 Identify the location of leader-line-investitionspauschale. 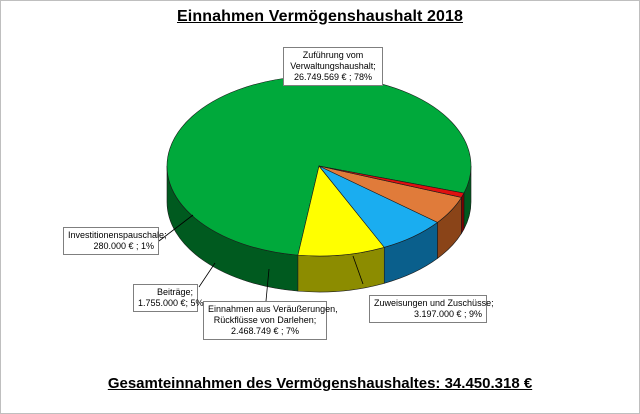
(176, 228).